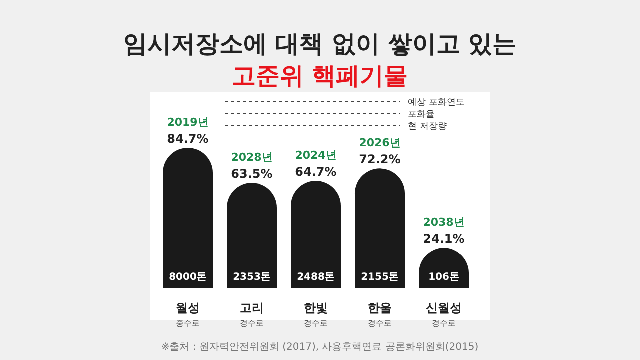  I want to click on text: 현 저장량, so click(427, 127).